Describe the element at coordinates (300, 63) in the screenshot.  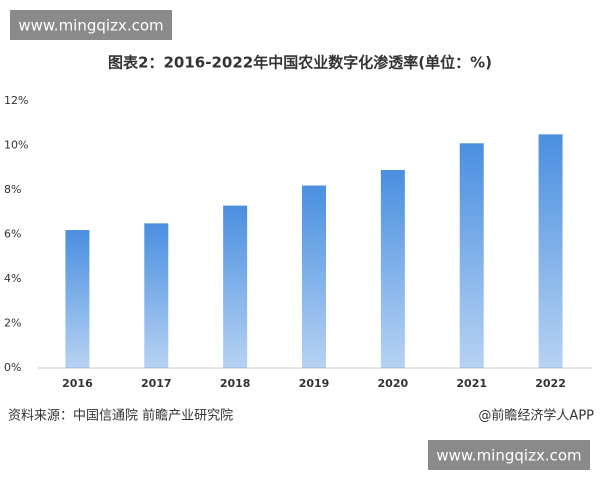
I see `chart-title: 图表2：2016-2022年中国农业数字化渗透率(单位：%)` at that location.